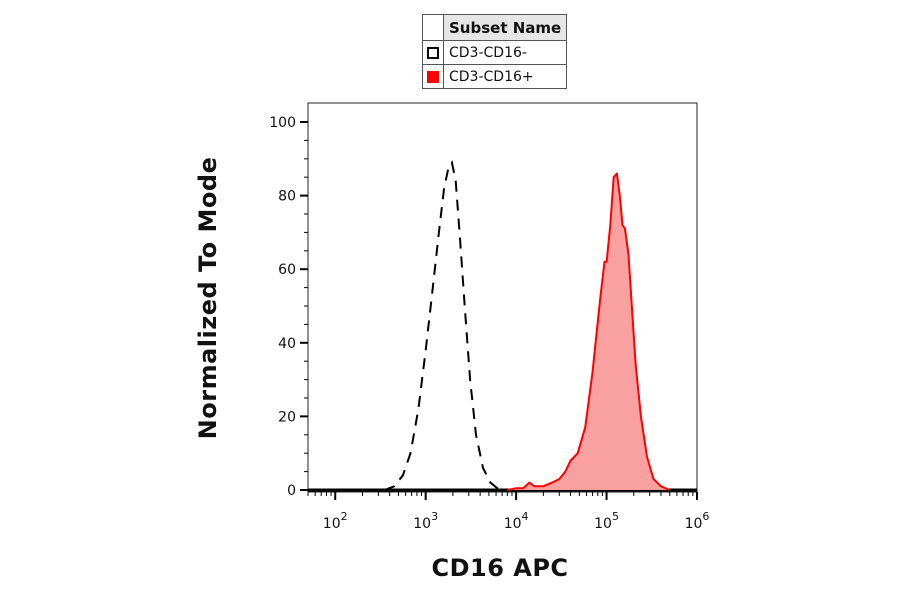 This screenshot has width=900, height=594. What do you see at coordinates (505, 27) in the screenshot?
I see `legend-header: Subset Name` at bounding box center [505, 27].